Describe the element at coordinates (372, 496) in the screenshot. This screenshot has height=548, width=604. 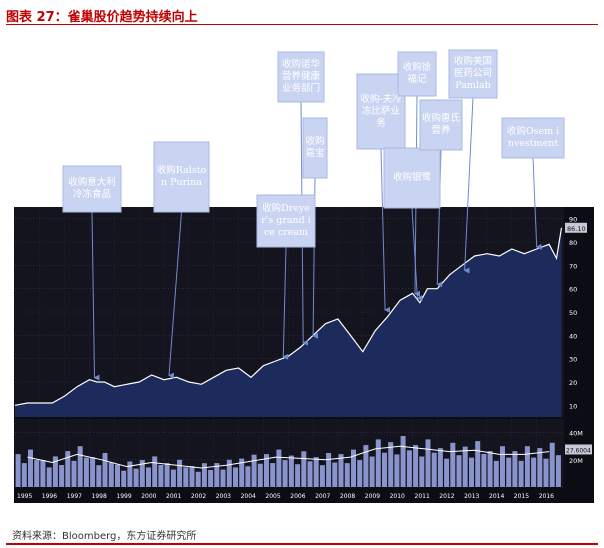
I see `x-tick-label: 2009` at that location.